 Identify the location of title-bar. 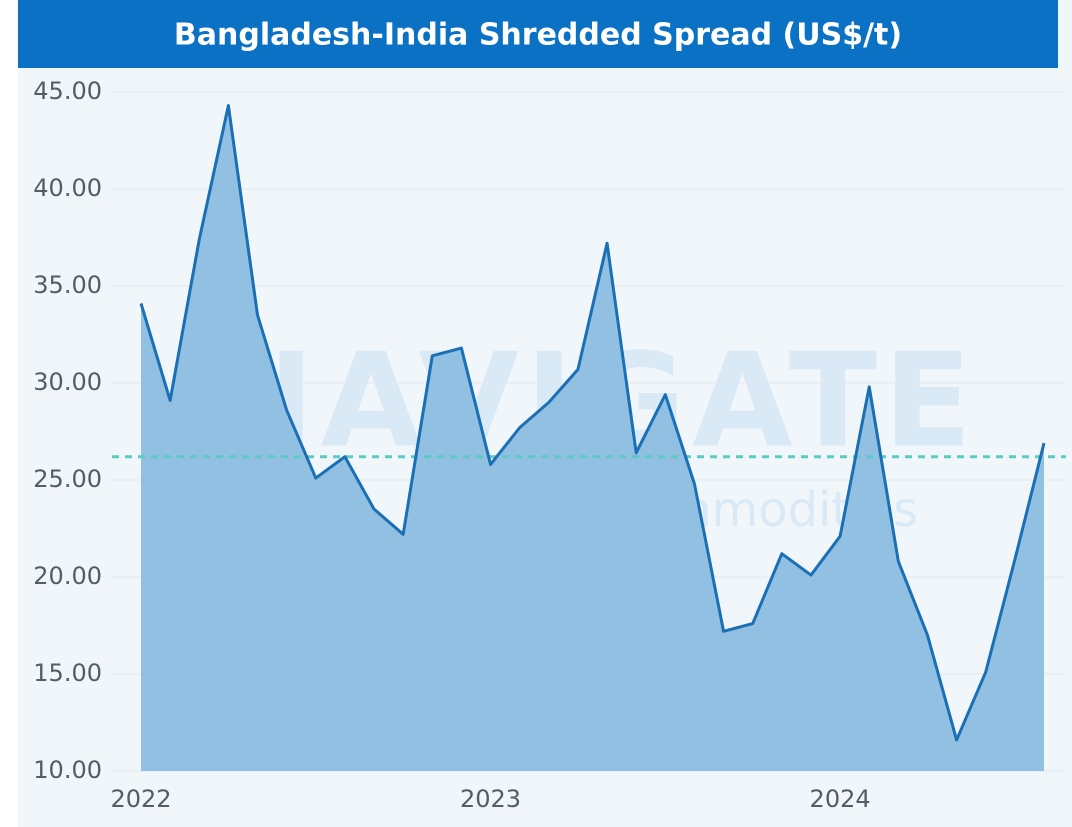
(538, 34).